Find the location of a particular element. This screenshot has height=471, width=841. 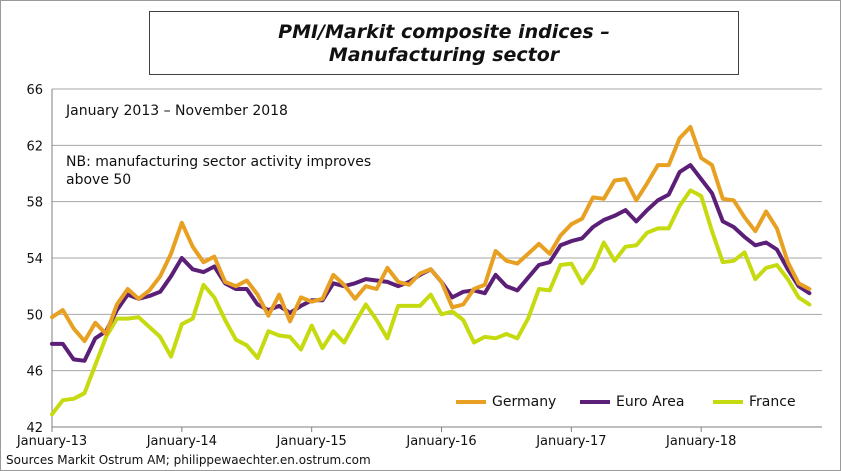

x-tick-label: January-15 is located at coordinates (311, 441).